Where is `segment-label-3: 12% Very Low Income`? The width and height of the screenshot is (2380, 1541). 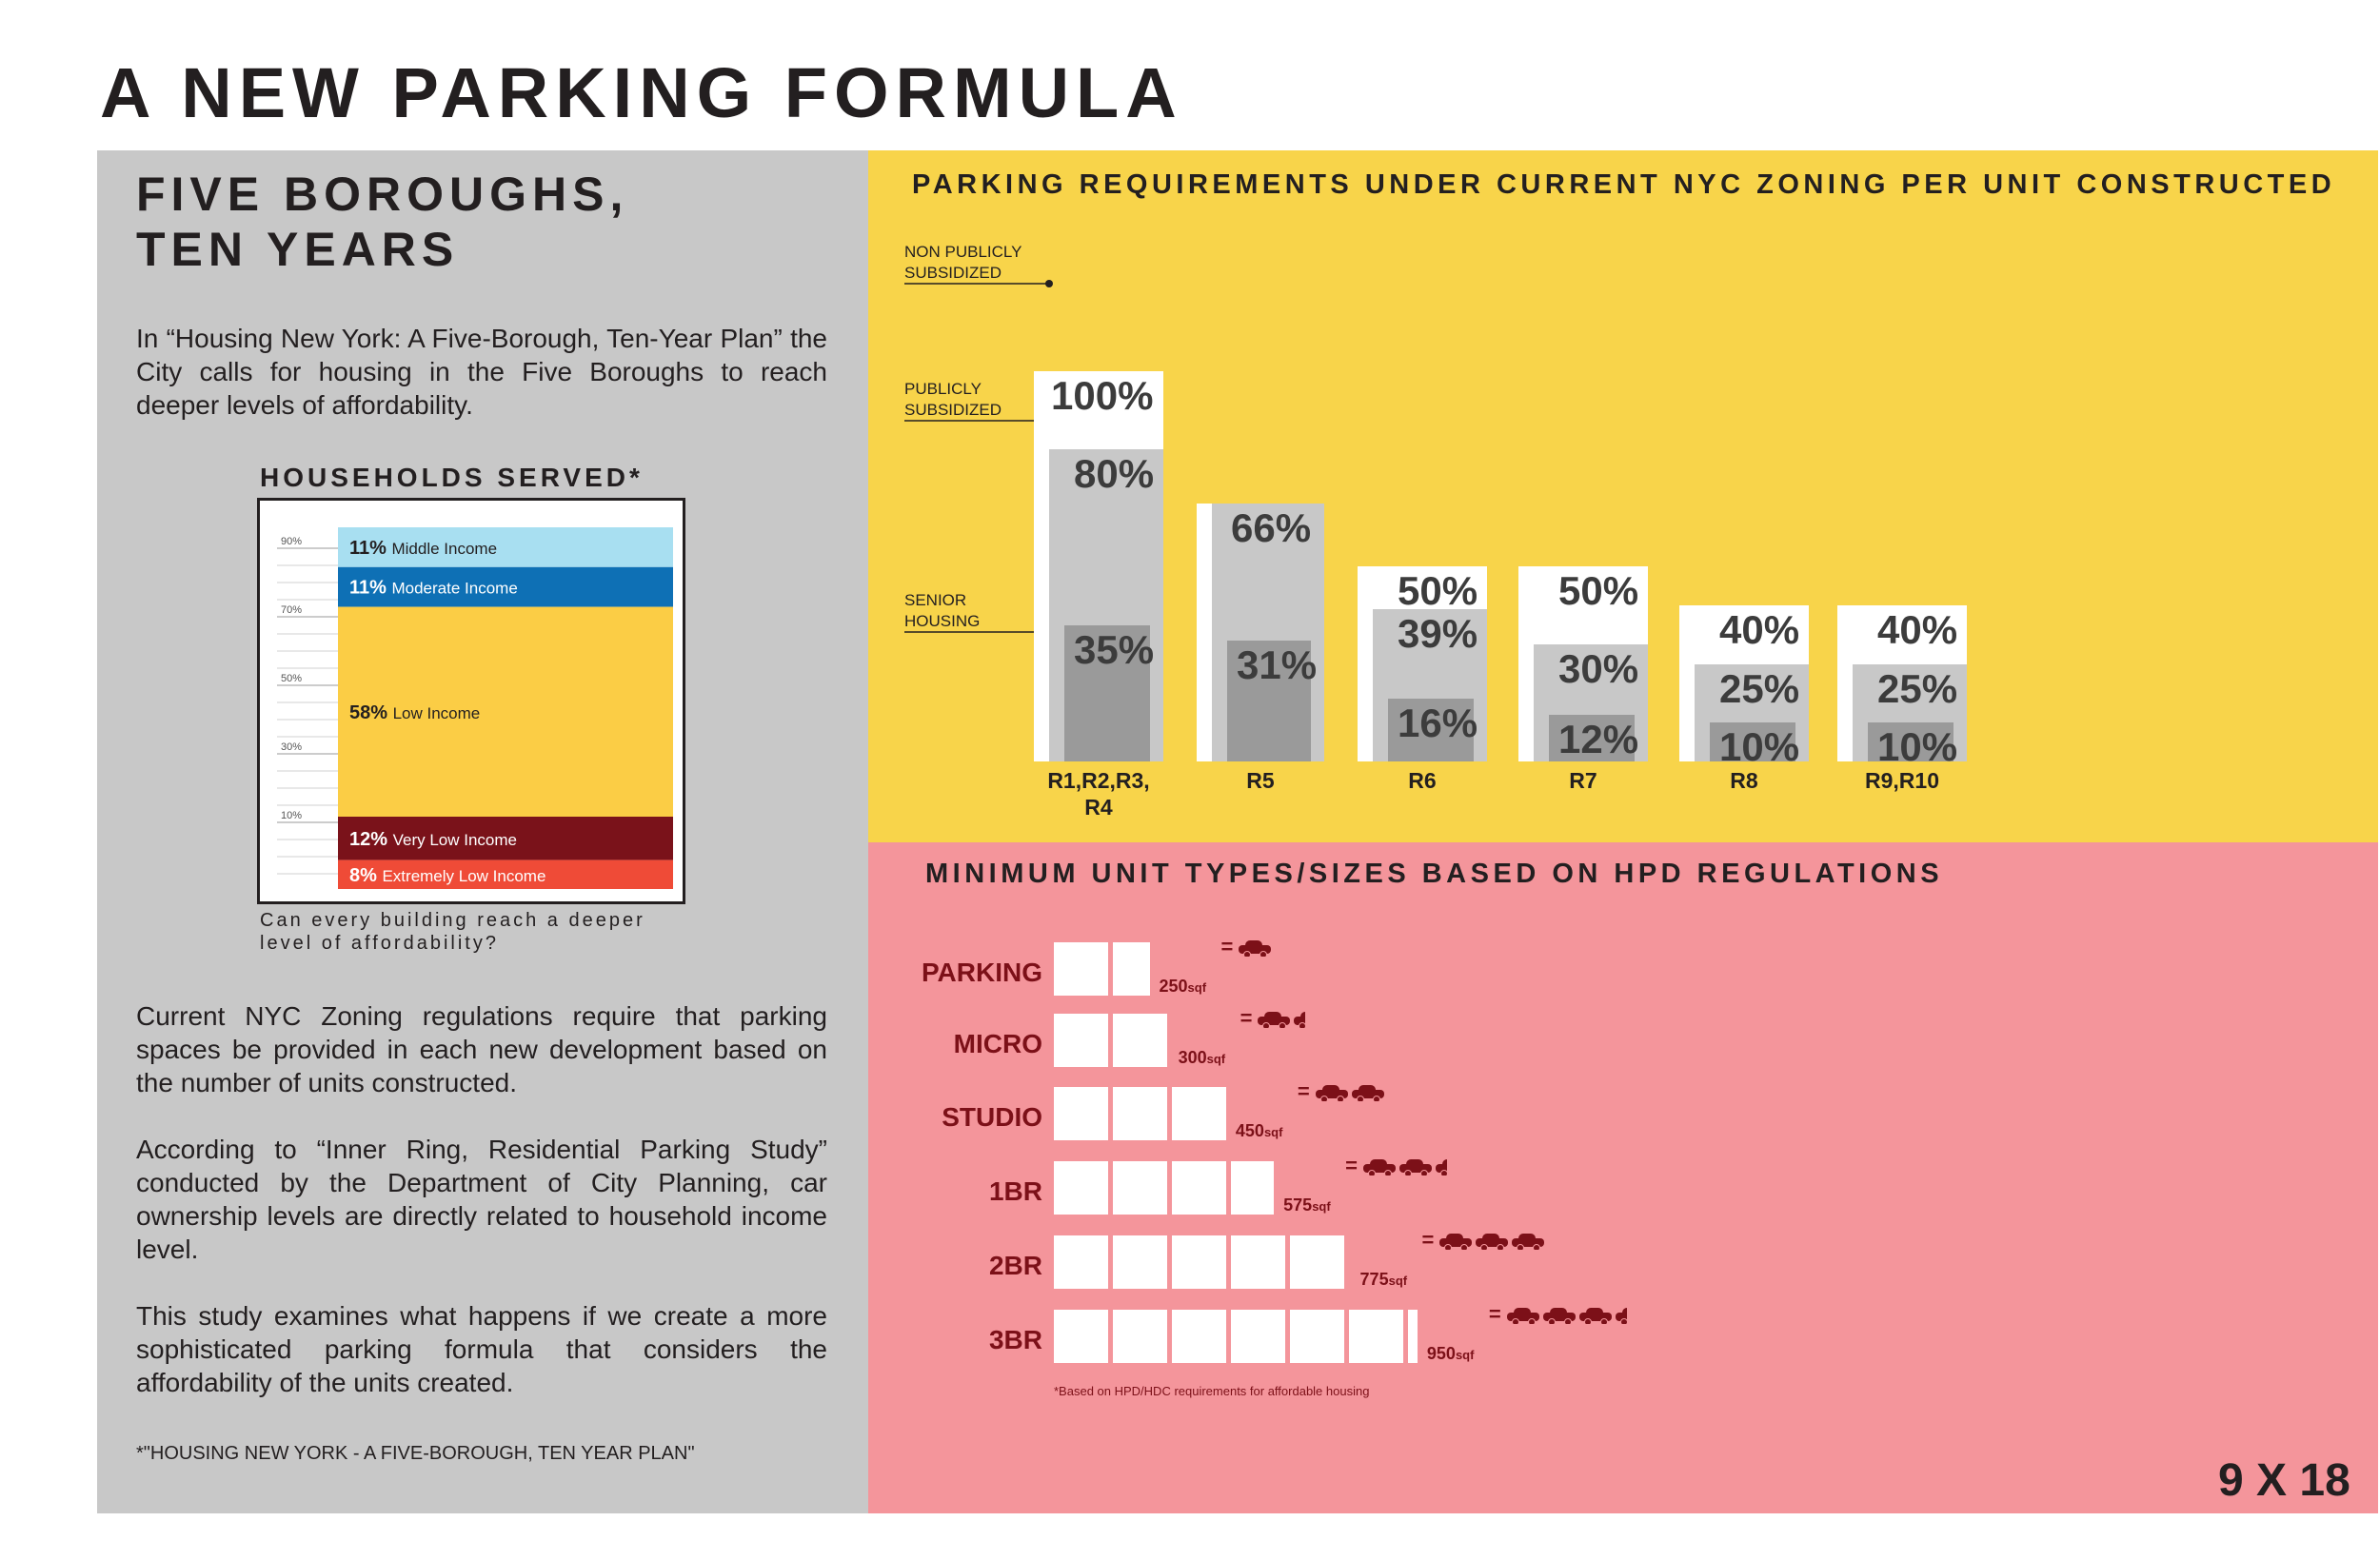 segment-label-3: 12% Very Low Income is located at coordinates (433, 839).